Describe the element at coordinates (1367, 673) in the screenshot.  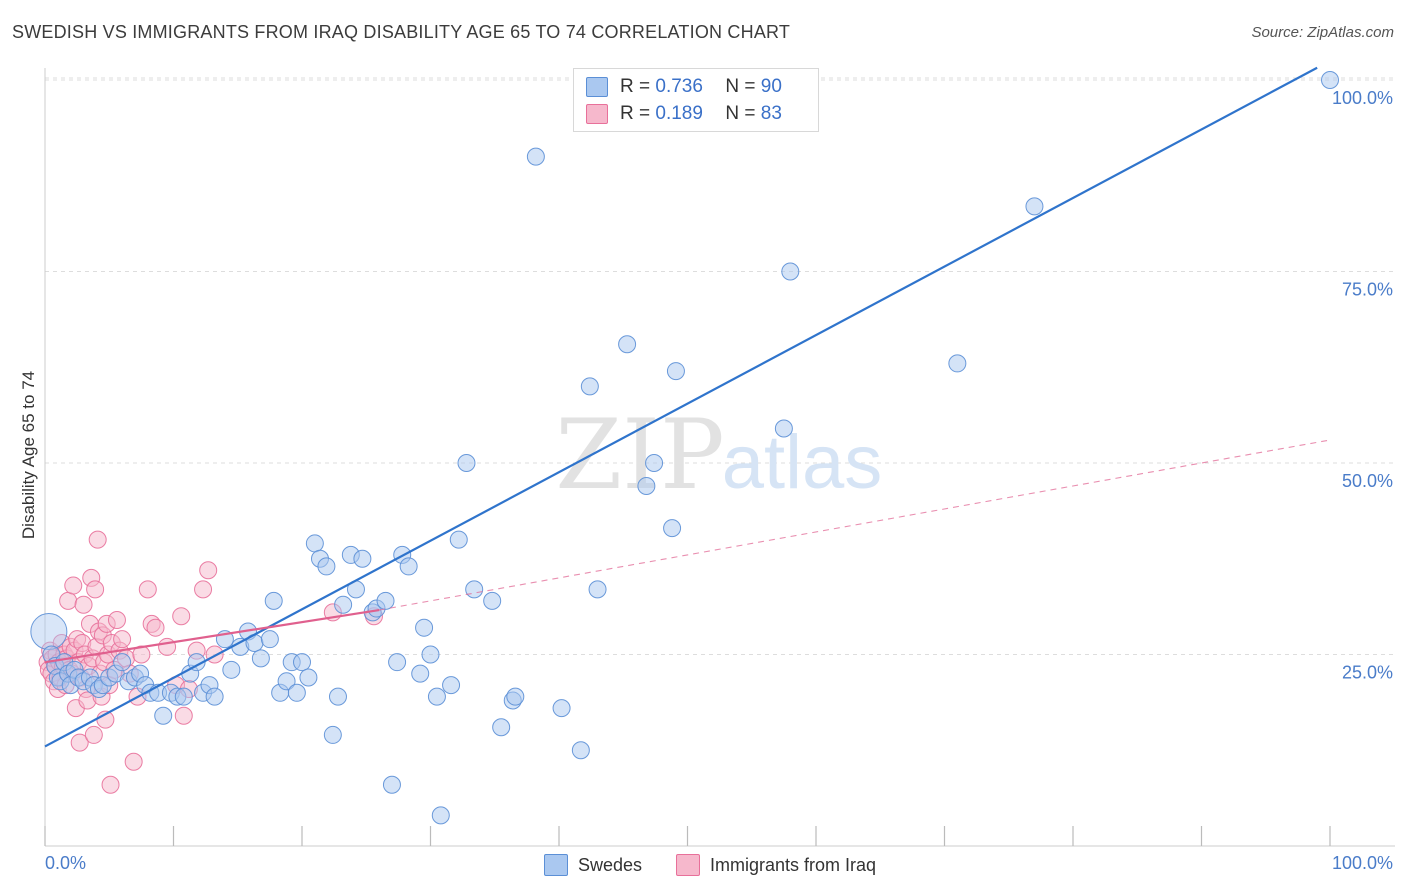
I see `y-tick-label: 25.0%` at that location.